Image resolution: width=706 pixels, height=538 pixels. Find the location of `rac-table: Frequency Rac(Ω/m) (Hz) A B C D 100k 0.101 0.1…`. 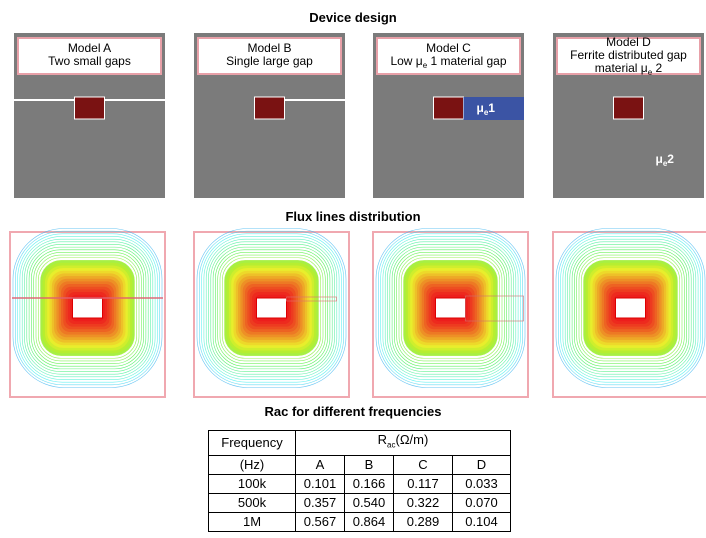

rac-table: Frequency Rac(Ω/m) (Hz) A B C D 100k 0.101 0.1… is located at coordinates (359, 481).